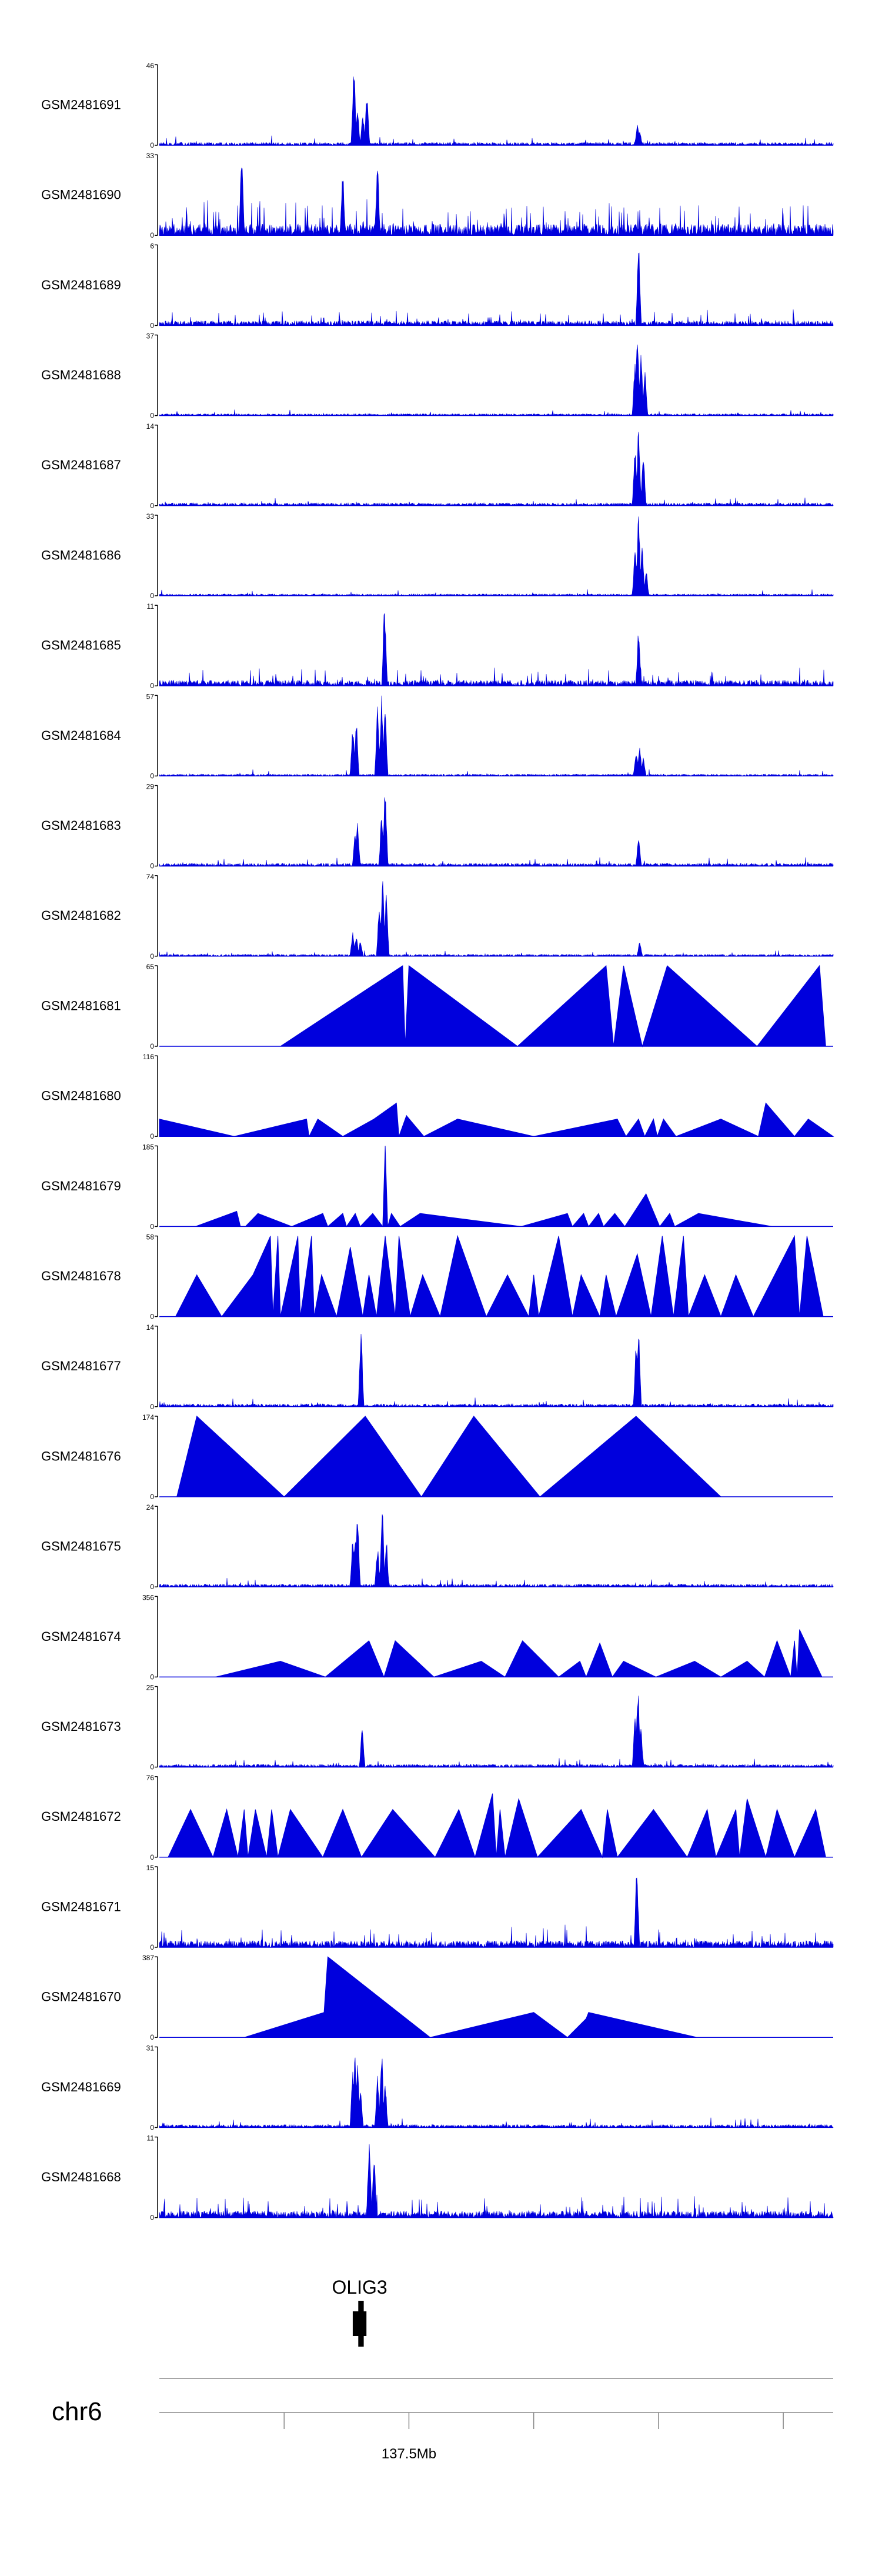 This screenshot has height=2576, width=882. I want to click on track-GSM2481691: GSM2481691 46 0, so click(437, 105).